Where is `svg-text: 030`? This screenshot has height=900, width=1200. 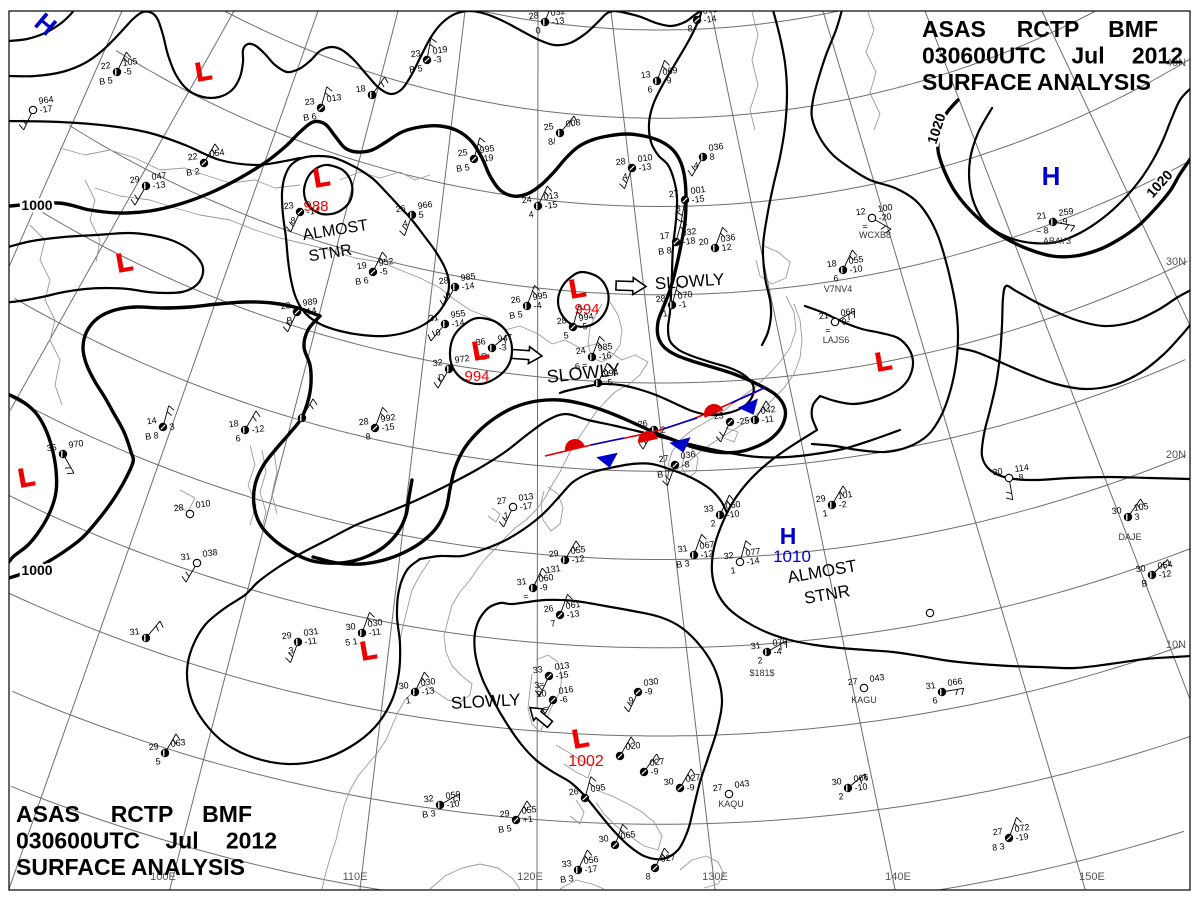 svg-text: 030 is located at coordinates (428, 682).